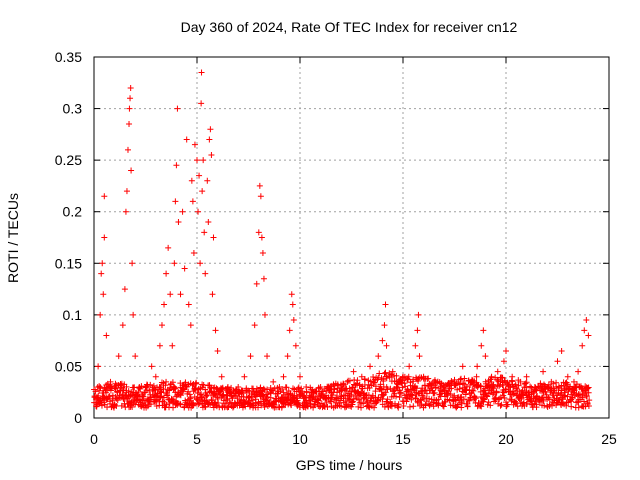 The image size is (640, 480). What do you see at coordinates (73, 315) in the screenshot?
I see `y-tick-label: 0.1` at bounding box center [73, 315].